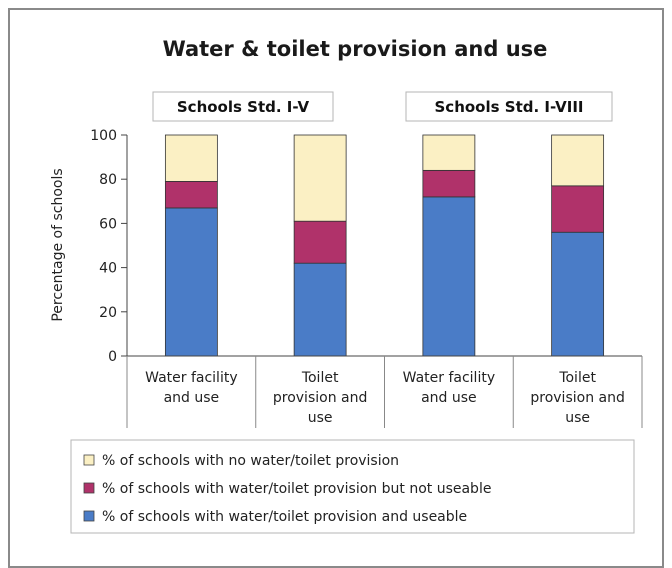 This screenshot has width=672, height=568. I want to click on group-labels: Schools Std. I-V Schools Std. I-VIII, so click(382, 106).